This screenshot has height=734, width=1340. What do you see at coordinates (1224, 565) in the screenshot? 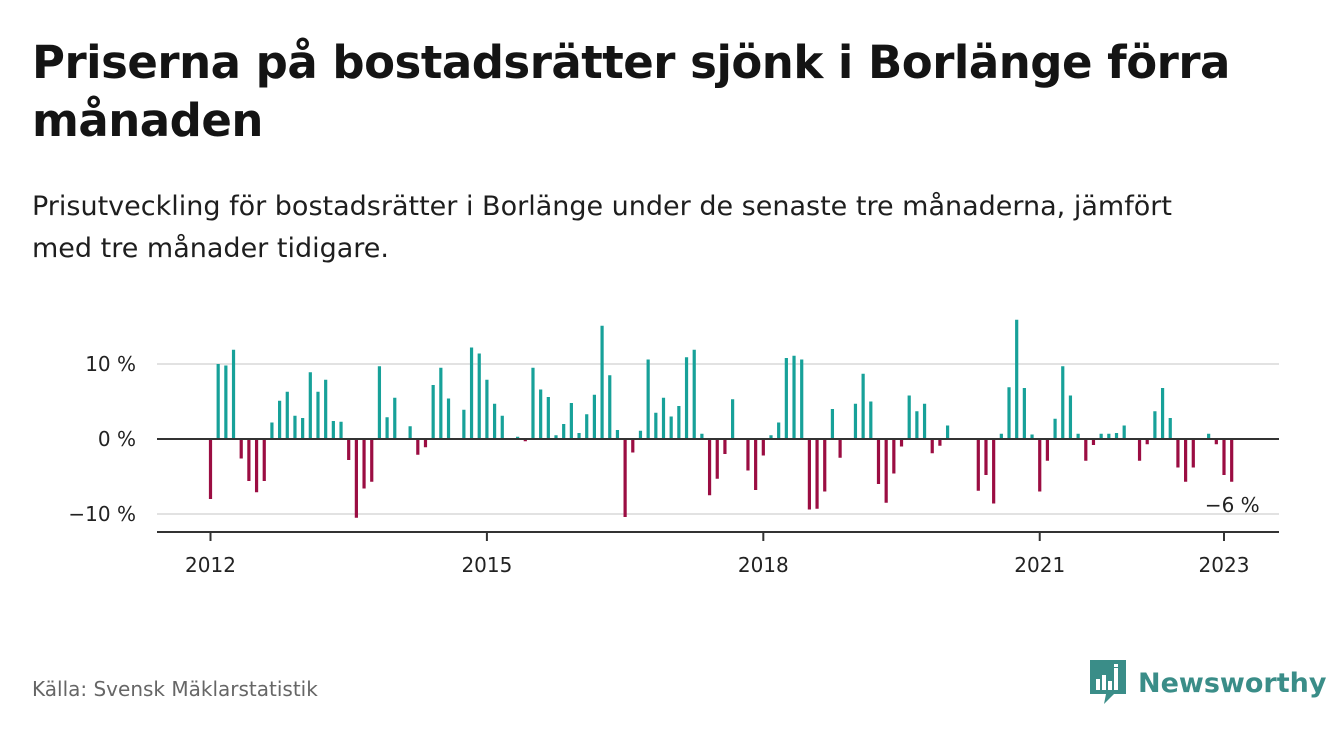
I see `x-tick-label: 2023` at bounding box center [1224, 565].